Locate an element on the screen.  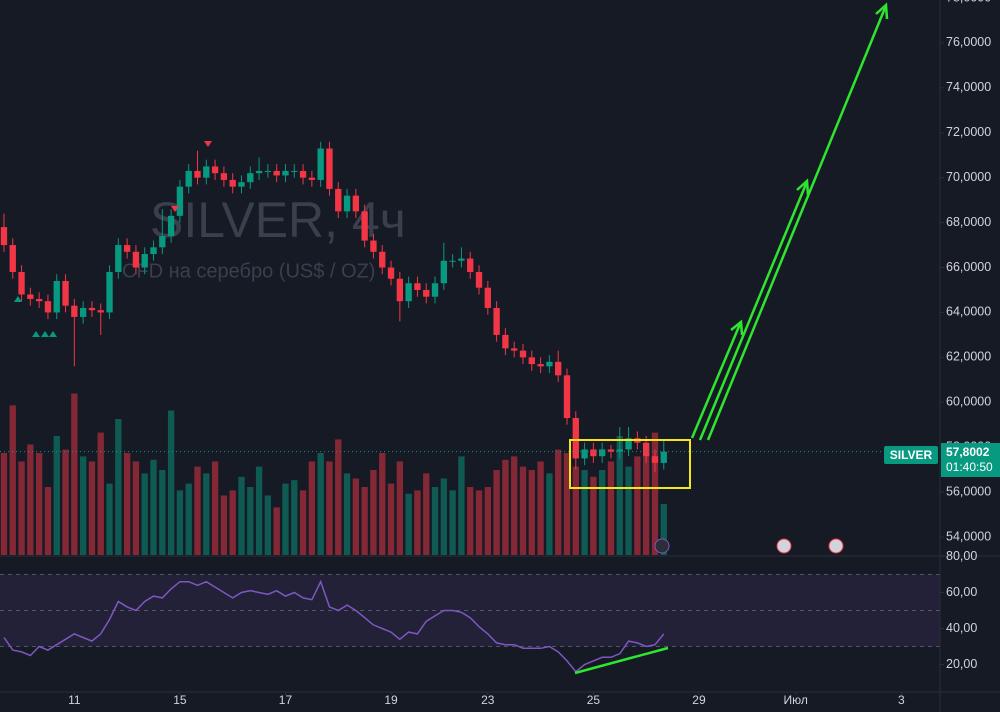
rsi-line is located at coordinates (334, 626).